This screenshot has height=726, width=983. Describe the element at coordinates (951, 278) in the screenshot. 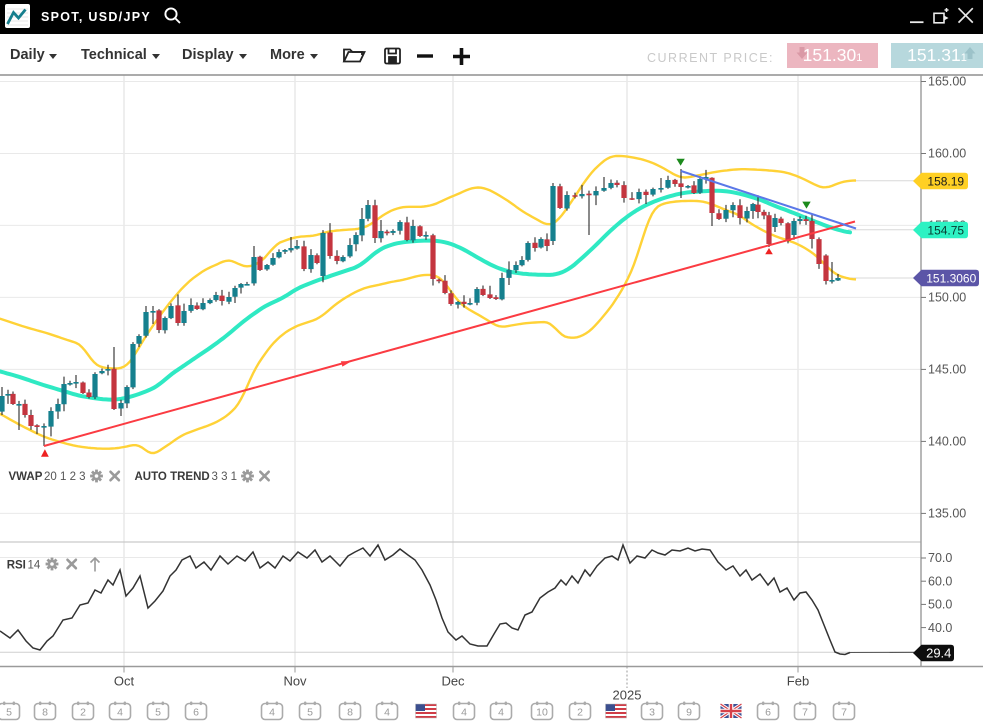

I see `svg-text: 151.3060` at that location.